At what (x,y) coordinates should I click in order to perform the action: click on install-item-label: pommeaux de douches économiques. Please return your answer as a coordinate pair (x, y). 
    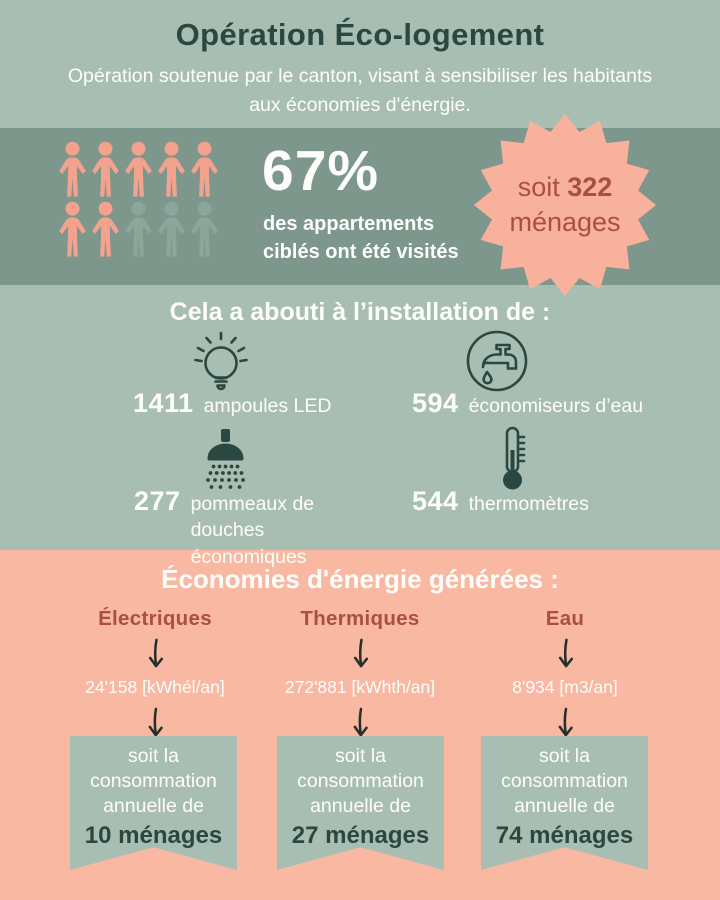
    Looking at the image, I should click on (252, 530).